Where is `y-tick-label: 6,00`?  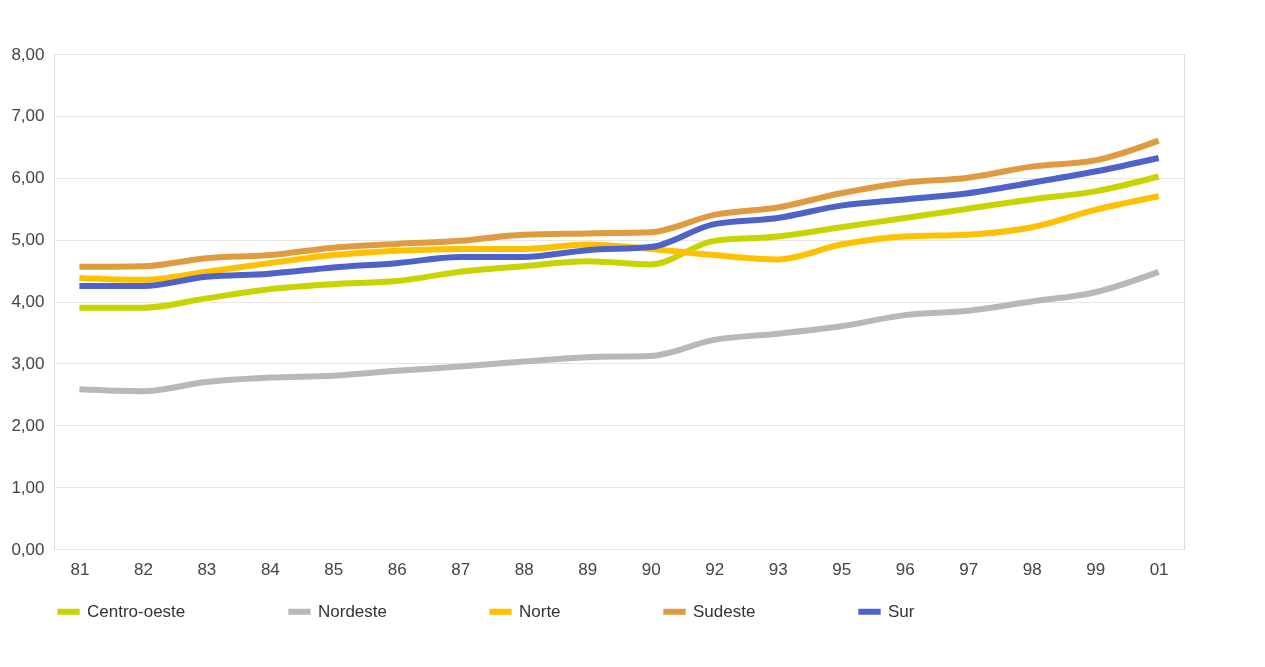
y-tick-label: 6,00 is located at coordinates (28, 178).